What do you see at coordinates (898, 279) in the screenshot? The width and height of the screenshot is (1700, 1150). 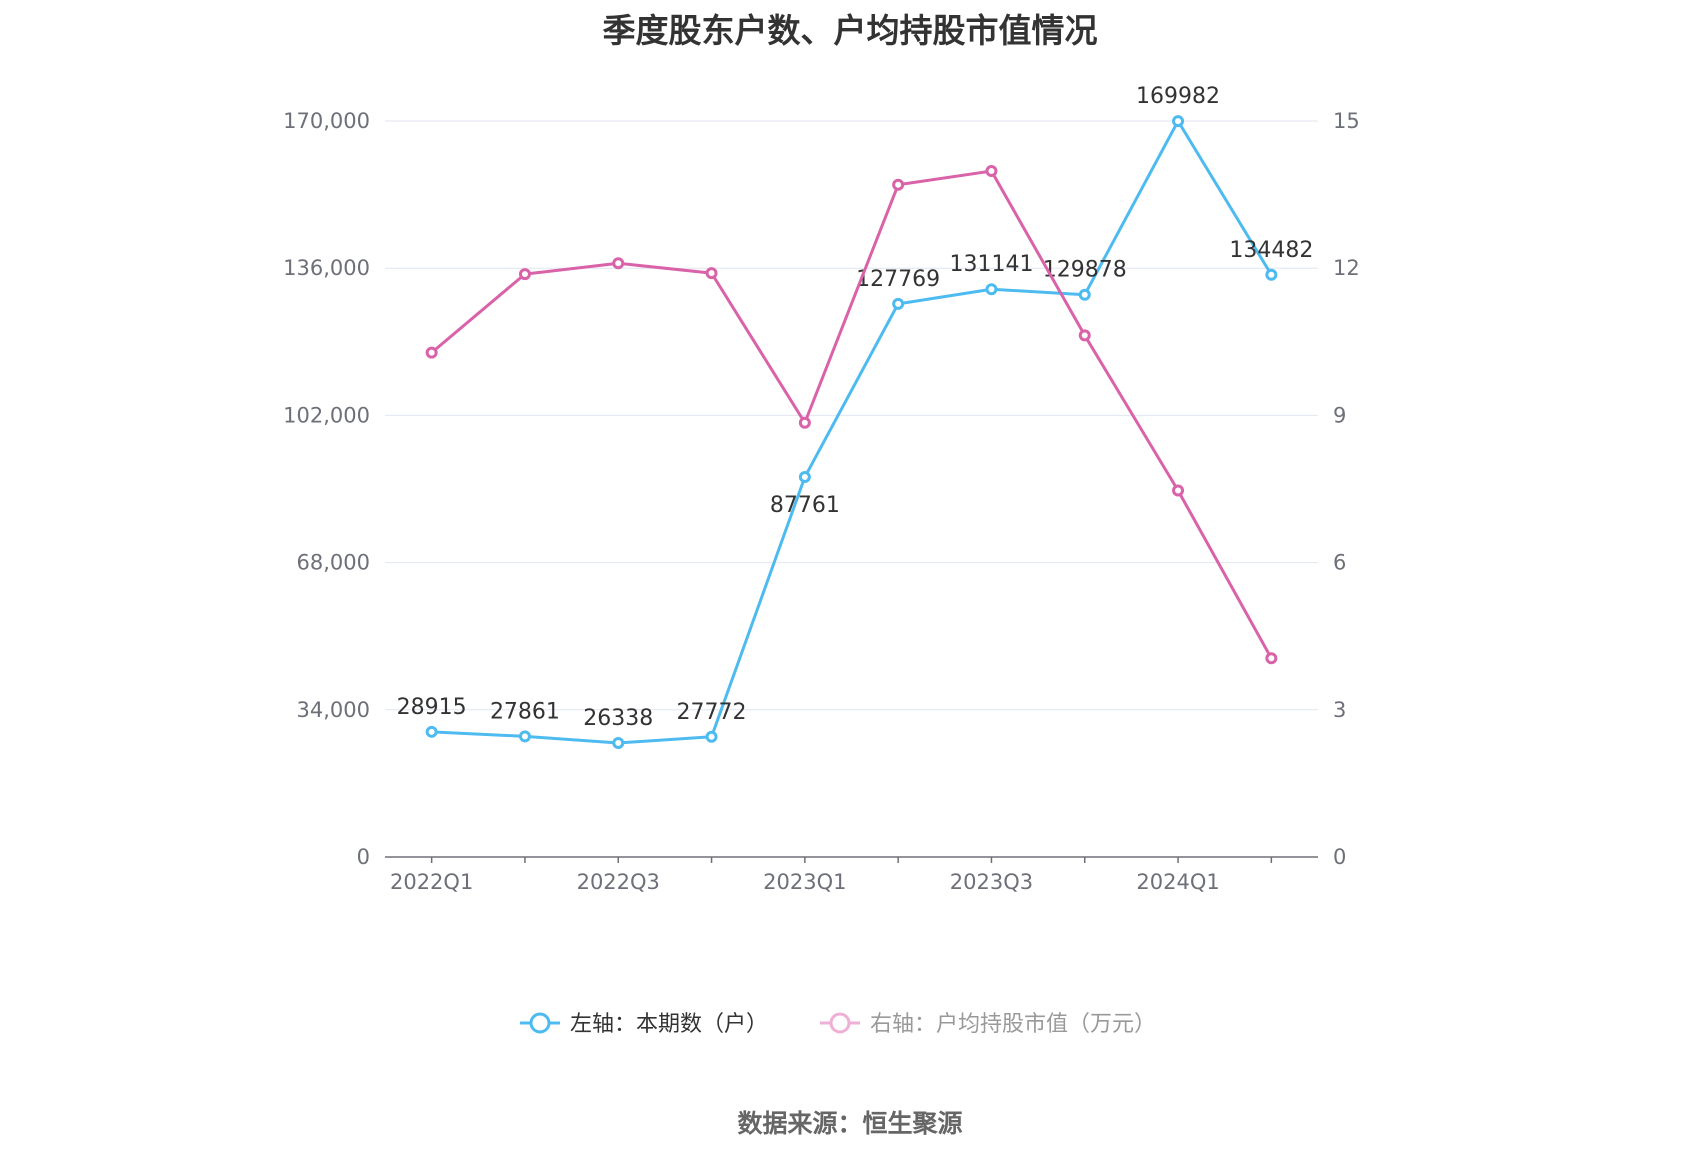 I see `data-label: 127769` at bounding box center [898, 279].